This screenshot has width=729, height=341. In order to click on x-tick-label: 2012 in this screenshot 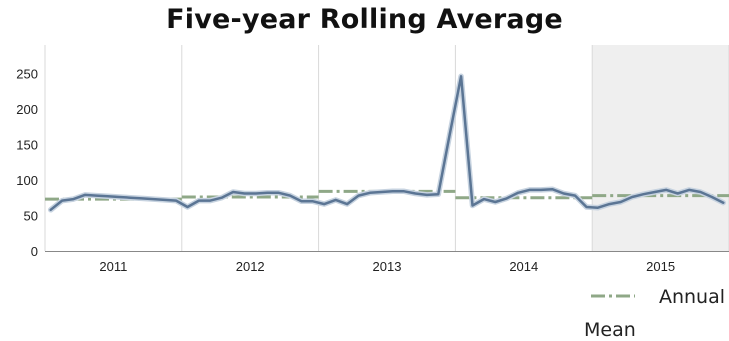, I will do `click(250, 266)`.